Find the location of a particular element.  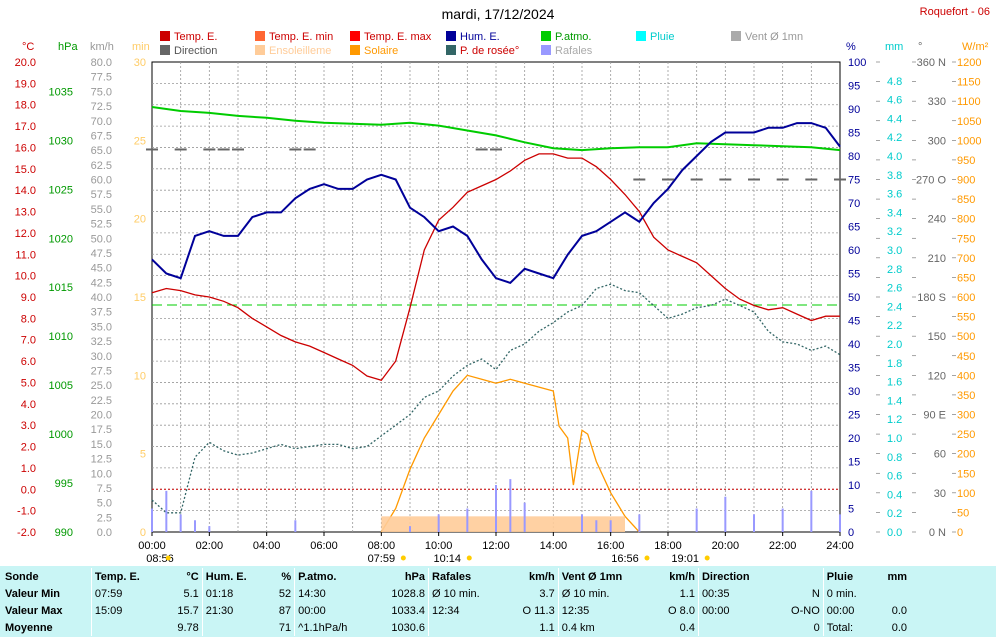

axis-tick-label-rain_mm: 4.2 is located at coordinates (894, 138).